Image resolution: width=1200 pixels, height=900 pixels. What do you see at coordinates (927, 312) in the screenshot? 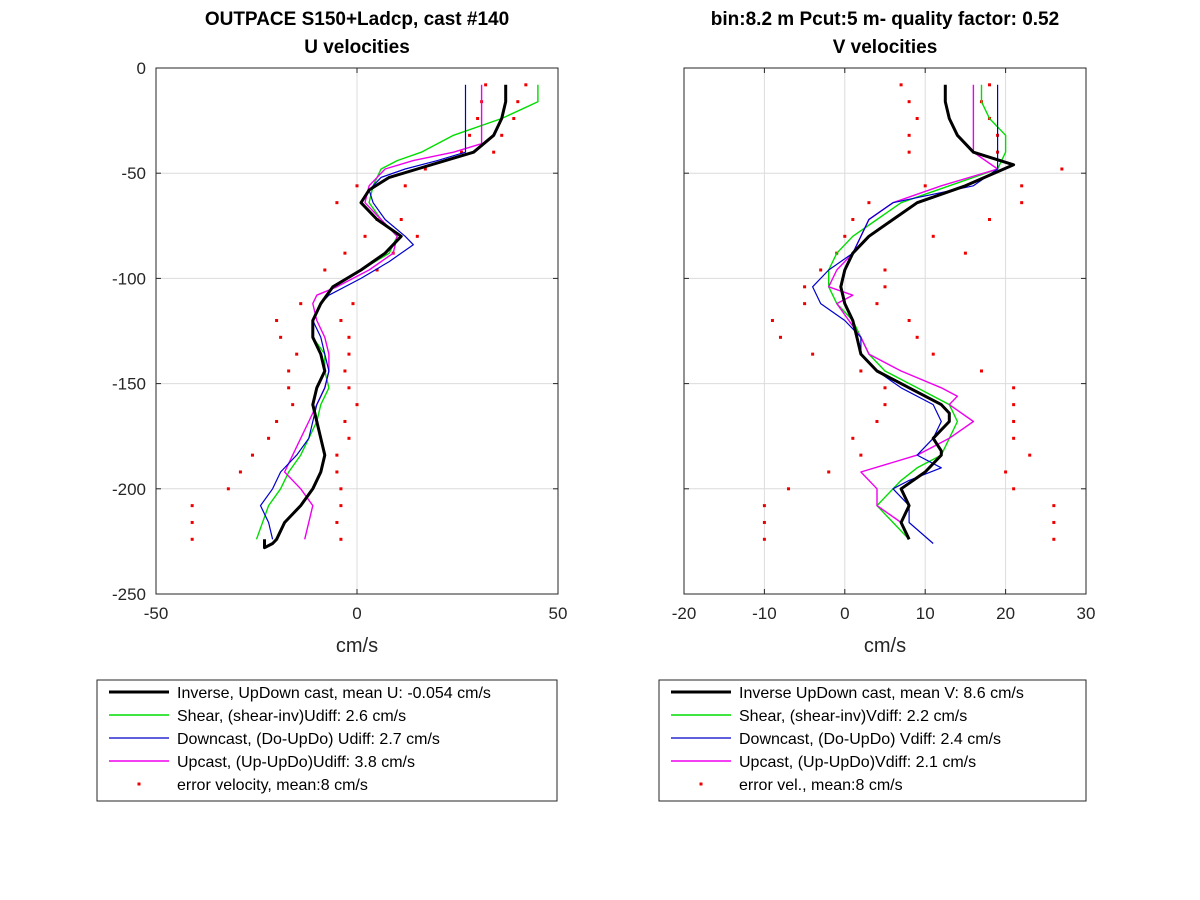
I see `v-inverse-line` at bounding box center [927, 312].